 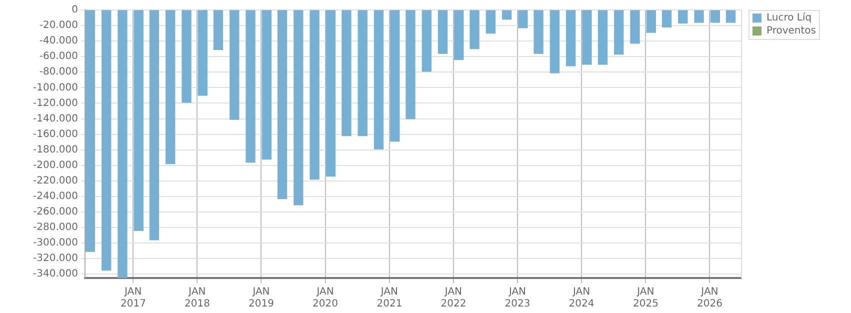 What do you see at coordinates (55, 150) in the screenshot?
I see `y-tick-label: -180.000` at bounding box center [55, 150].